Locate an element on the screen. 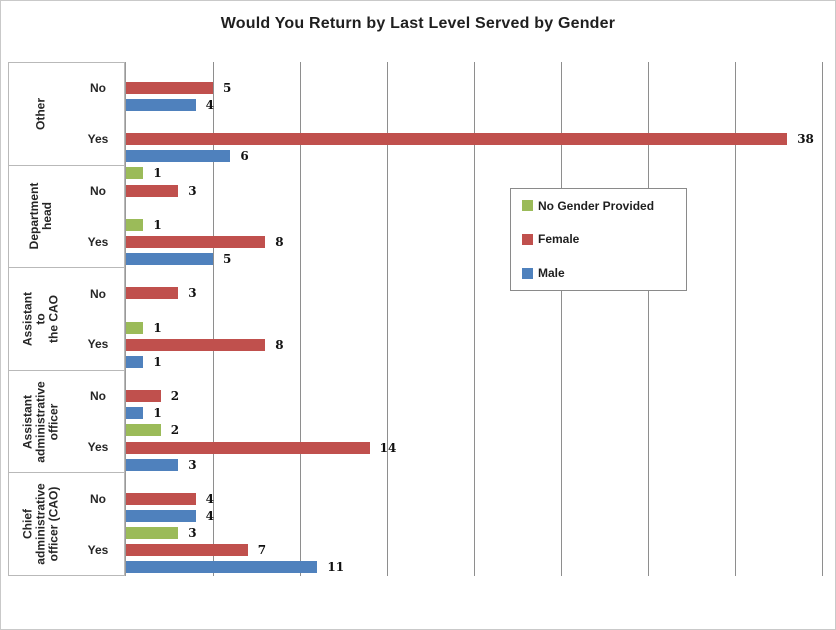 The image size is (836, 630). bar-slot: 7 is located at coordinates (480, 550).